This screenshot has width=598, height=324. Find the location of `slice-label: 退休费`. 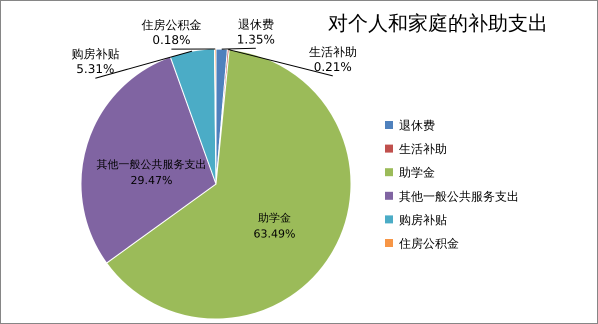

slice-label: 退休费 is located at coordinates (256, 24).